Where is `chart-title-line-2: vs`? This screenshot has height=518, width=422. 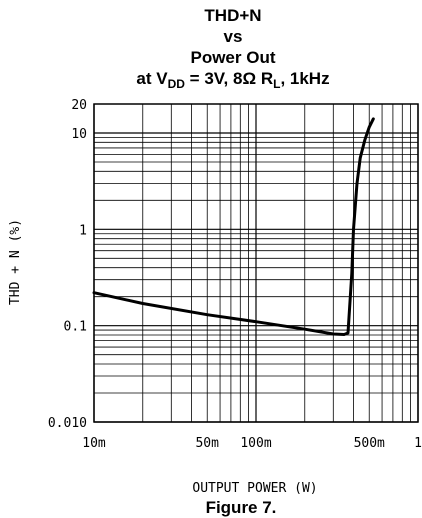
chart-title-line-2: vs is located at coordinates (233, 36).